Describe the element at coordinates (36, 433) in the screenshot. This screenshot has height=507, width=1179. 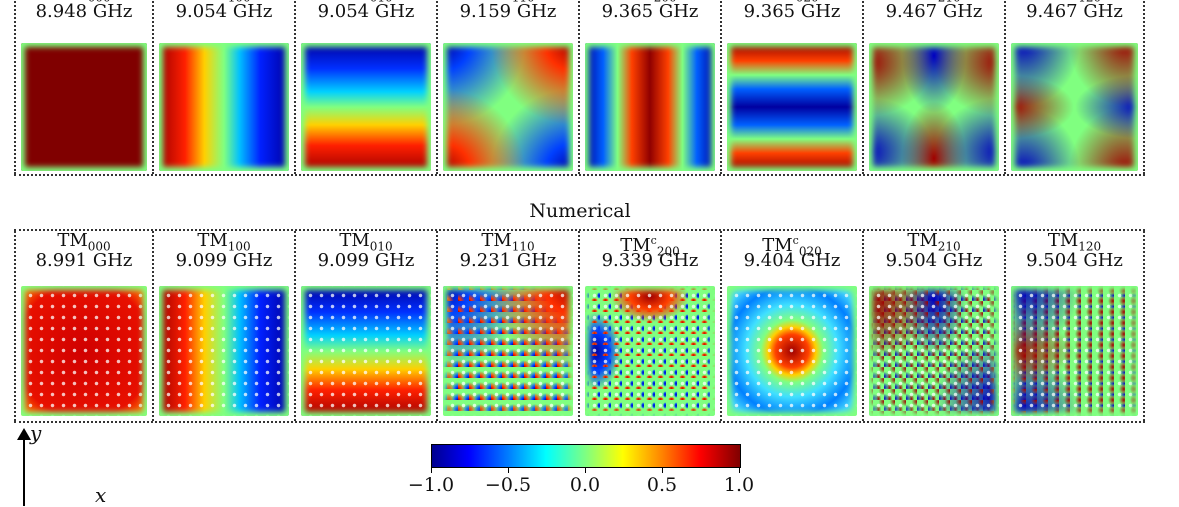
I see `y-axis-label: y` at that location.